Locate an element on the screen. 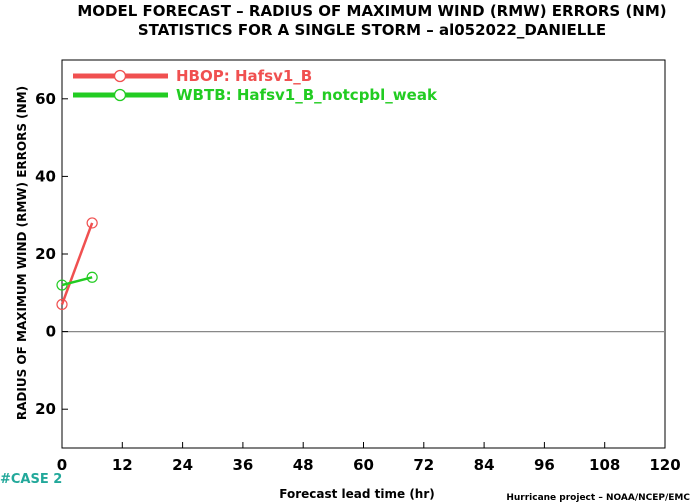 The width and height of the screenshot is (700, 503). y-tick-label-2: 20 is located at coordinates (45, 254).